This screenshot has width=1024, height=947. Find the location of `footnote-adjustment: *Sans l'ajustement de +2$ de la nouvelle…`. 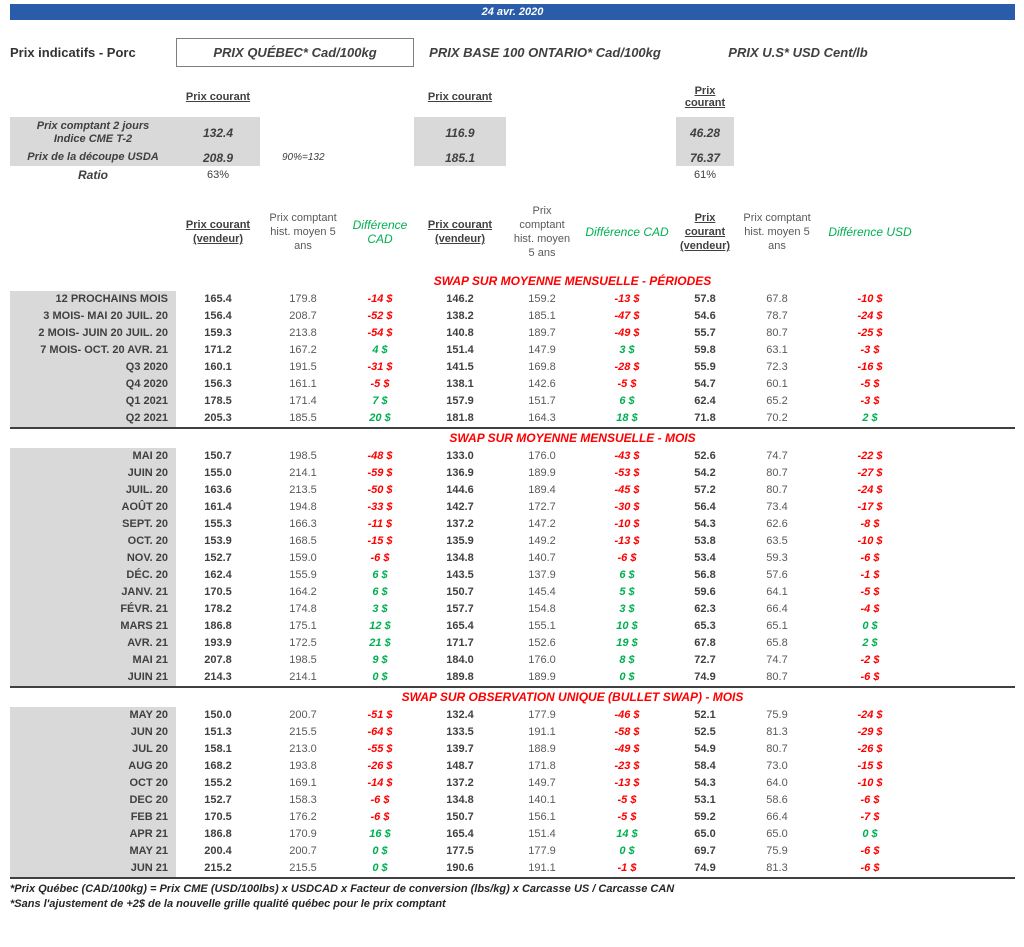

footnote-adjustment: *Sans l'ajustement de +2$ de la nouvelle… is located at coordinates (228, 904).